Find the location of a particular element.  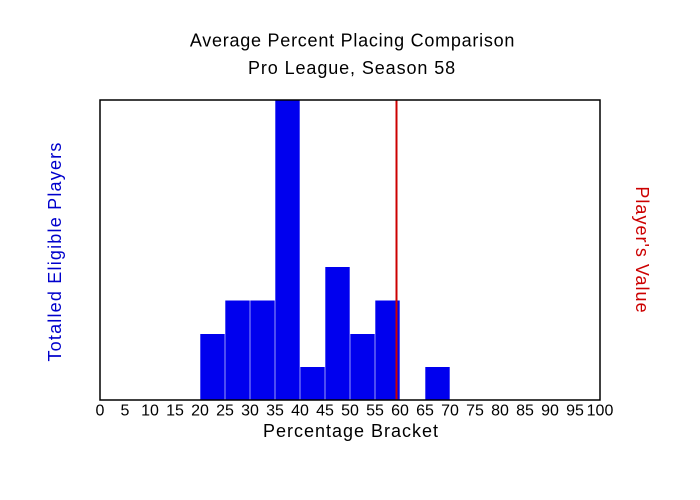

svg-text: 90 is located at coordinates (550, 410).